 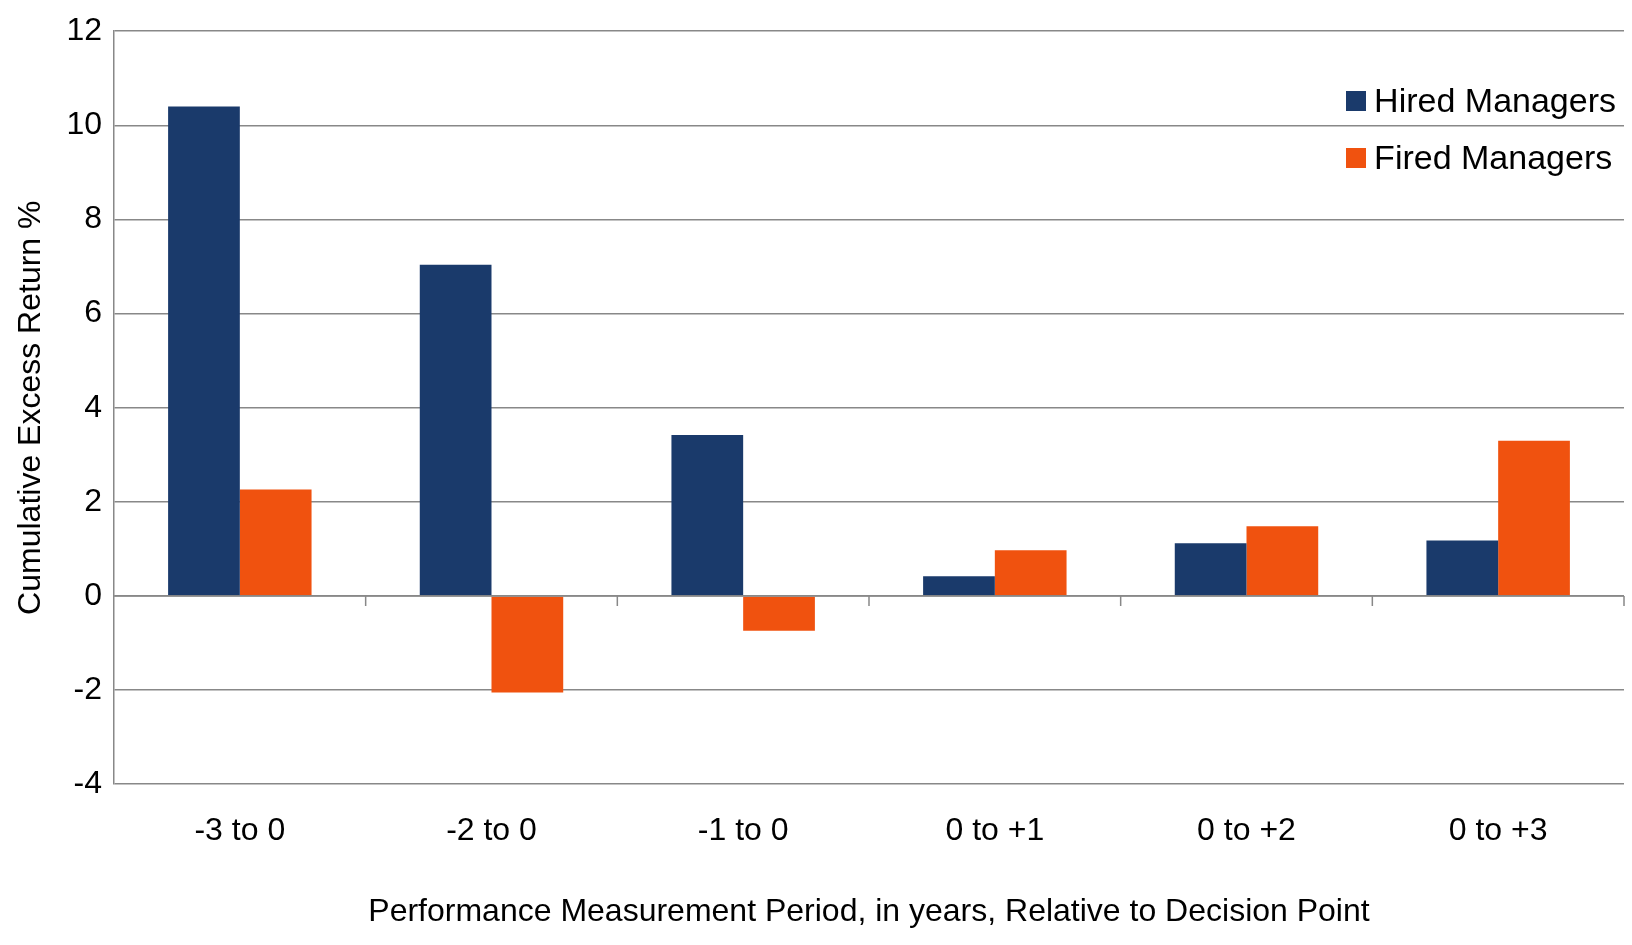 What do you see at coordinates (93, 217) in the screenshot?
I see `y-tick-label: 8` at bounding box center [93, 217].